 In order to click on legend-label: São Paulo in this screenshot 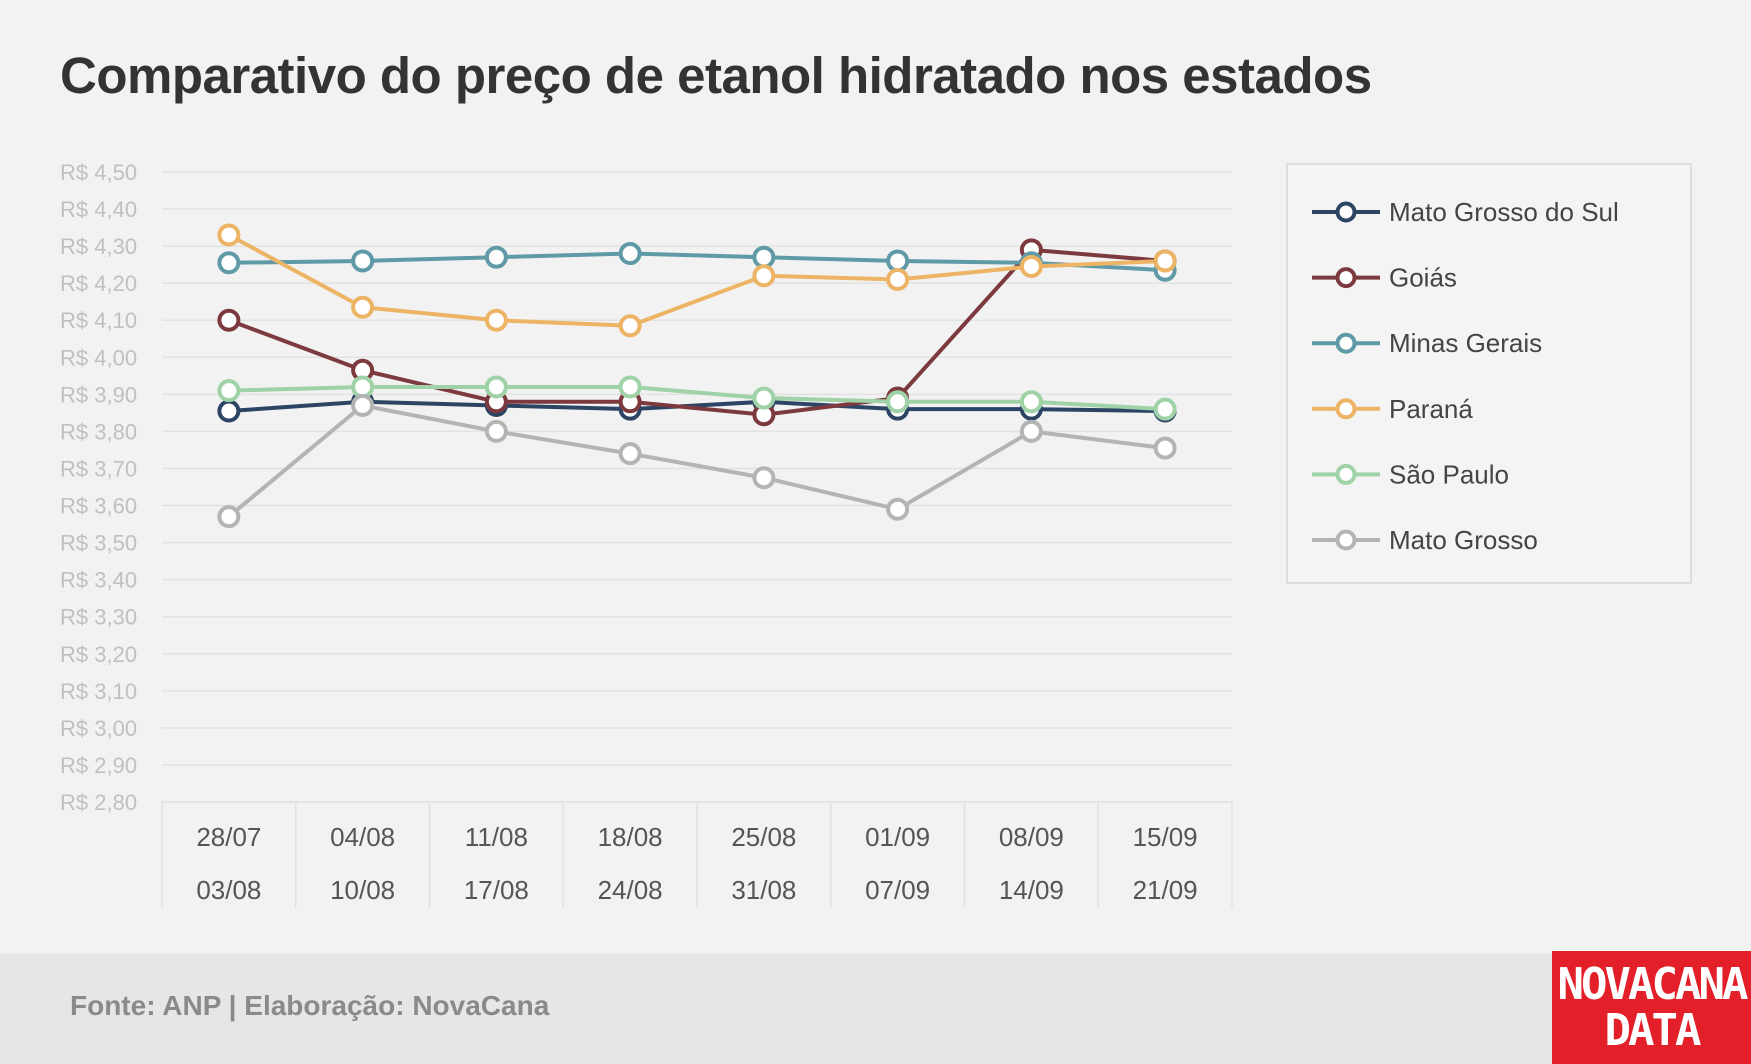, I will do `click(1449, 474)`.